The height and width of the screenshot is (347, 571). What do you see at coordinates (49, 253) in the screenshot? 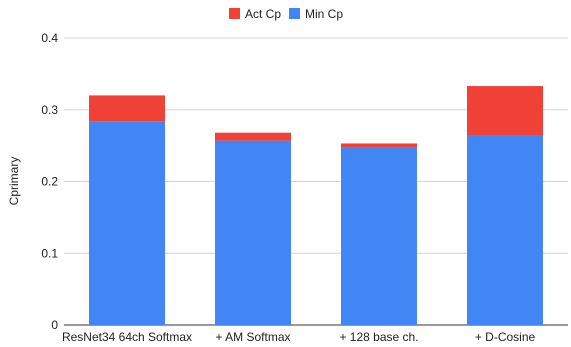
I see `y-tick-label: 0.1` at bounding box center [49, 253].